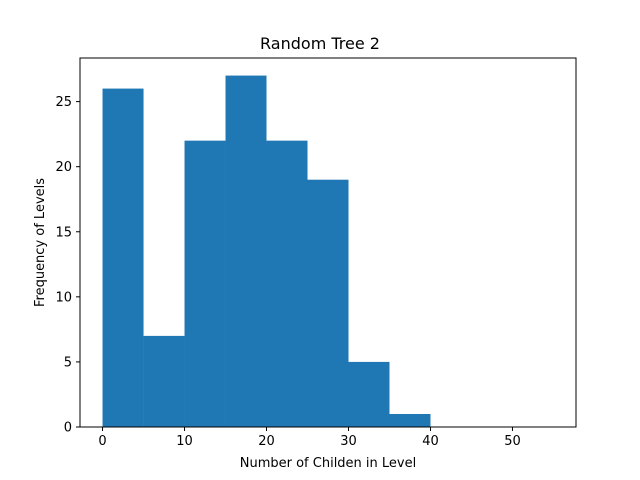  I want to click on y-tick-label: 25, so click(63, 102).